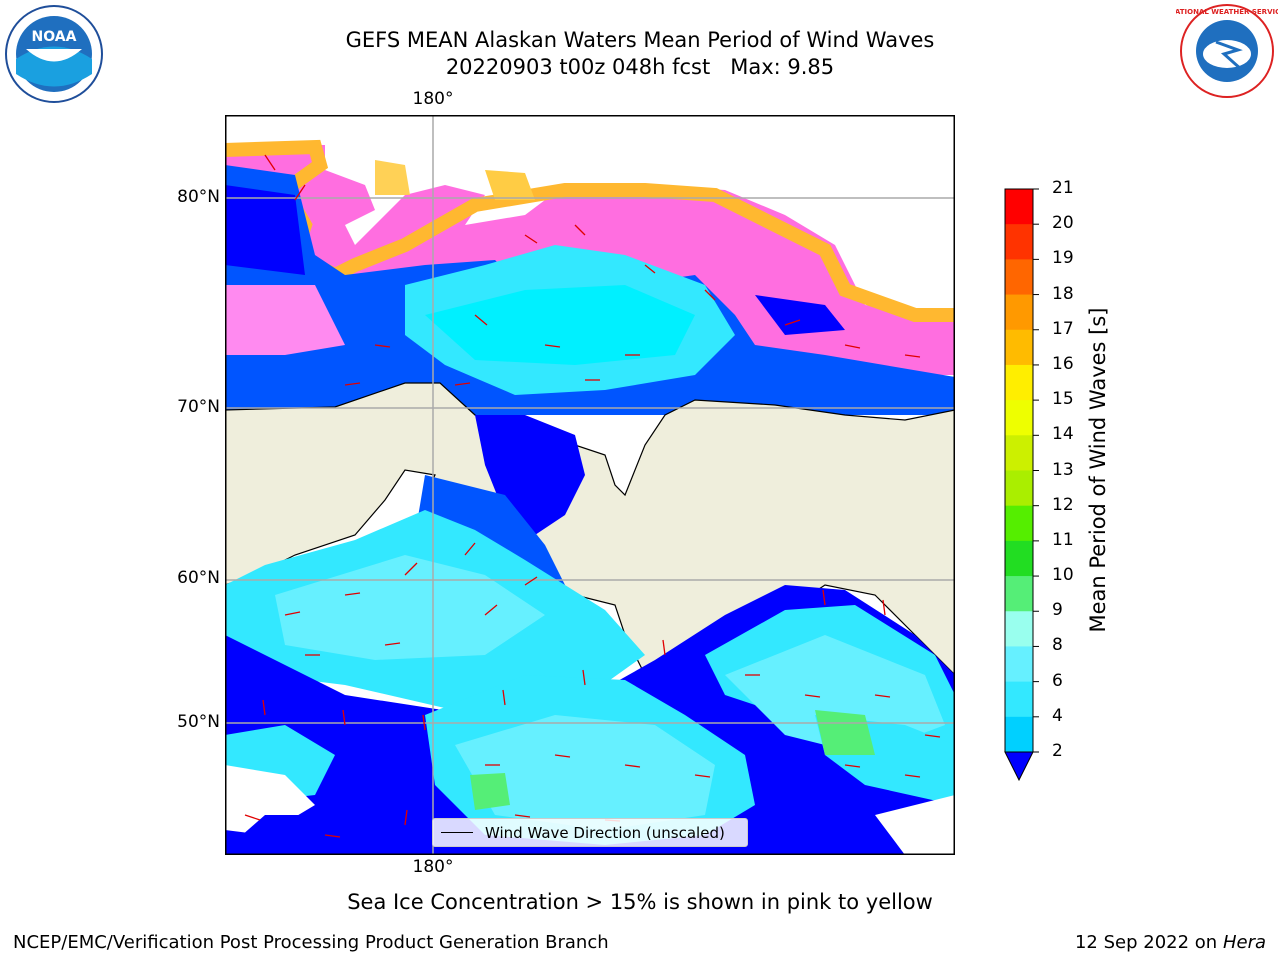 Image resolution: width=1280 pixels, height=960 pixels. I want to click on colorbar, so click(1021, 485).